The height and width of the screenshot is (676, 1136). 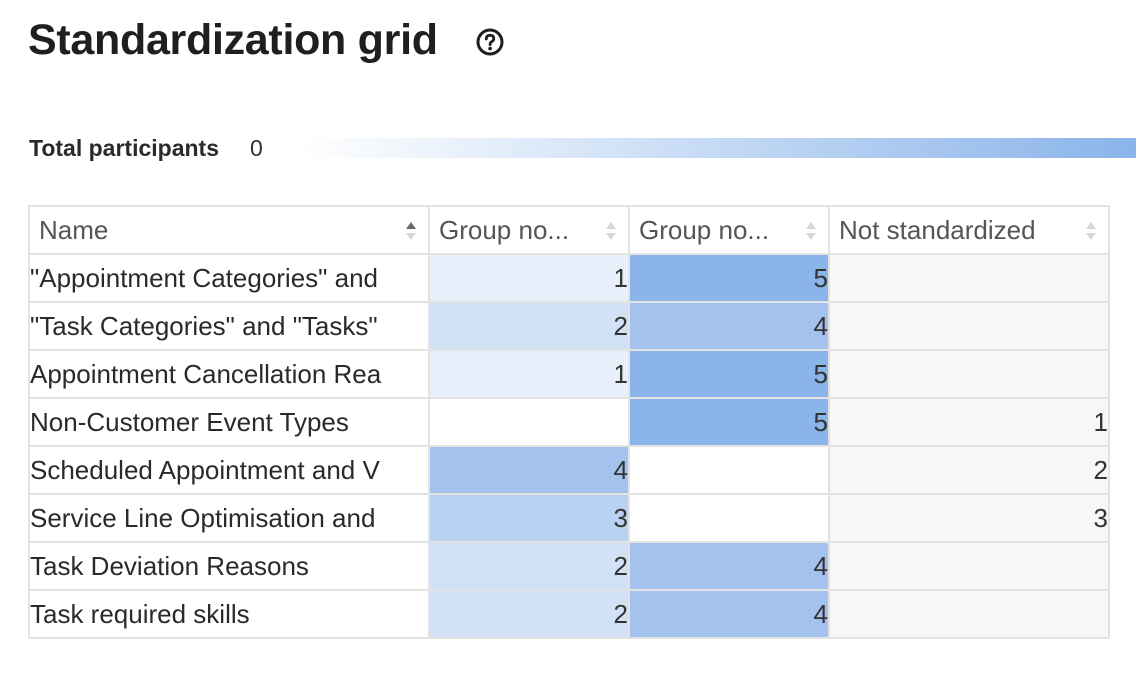 I want to click on column-header-not-standardized: Not standardized, so click(x=969, y=230).